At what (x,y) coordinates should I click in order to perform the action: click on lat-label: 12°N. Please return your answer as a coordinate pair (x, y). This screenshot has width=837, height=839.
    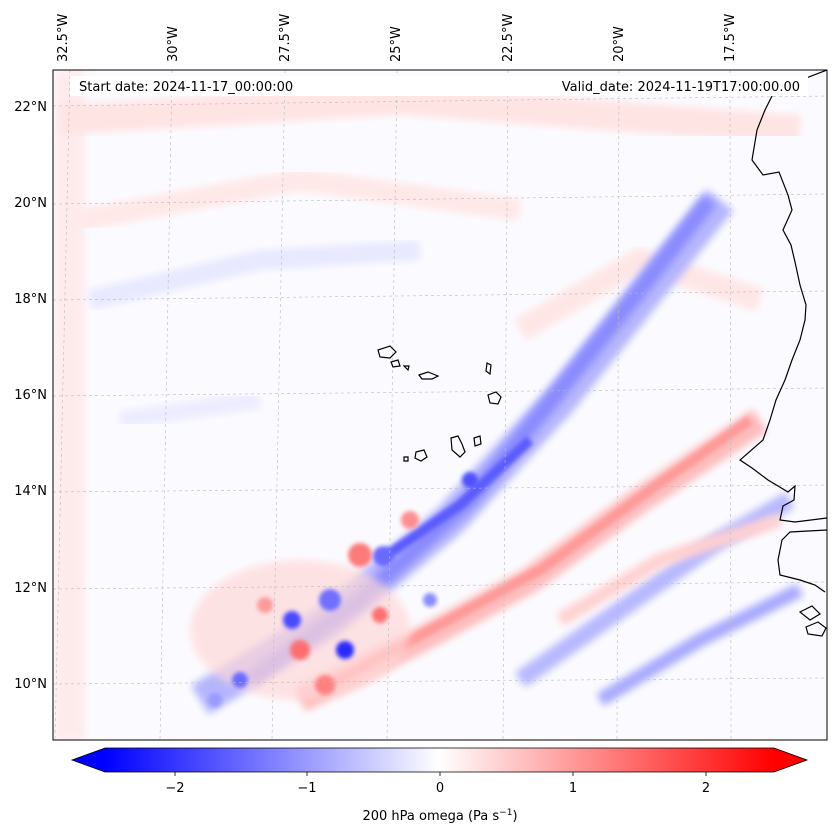
    Looking at the image, I should click on (30, 588).